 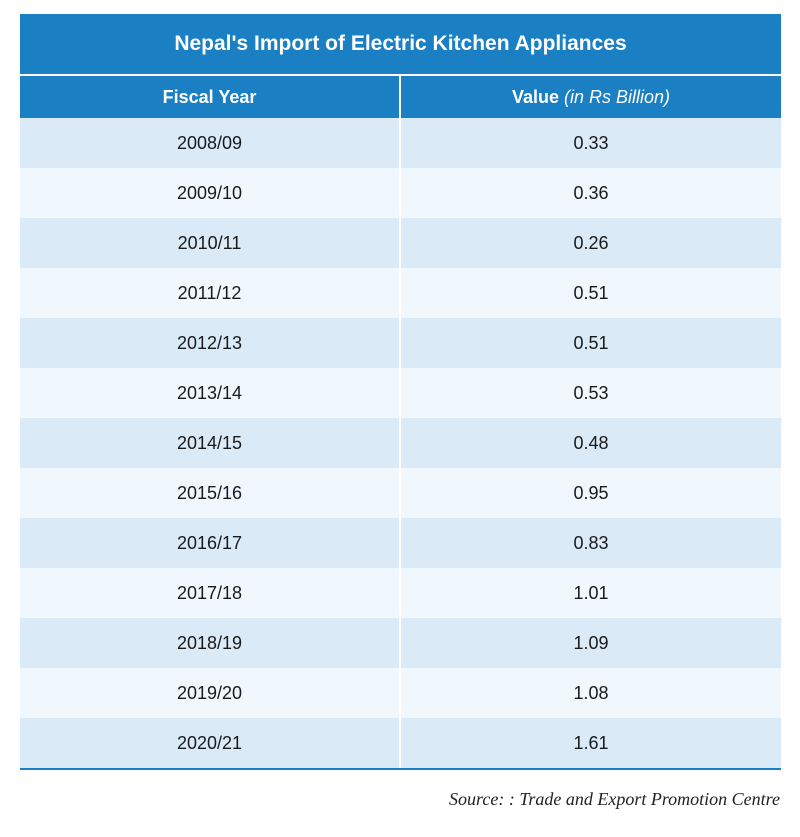 I want to click on header-value: Value (in Rs Billion), so click(x=591, y=97).